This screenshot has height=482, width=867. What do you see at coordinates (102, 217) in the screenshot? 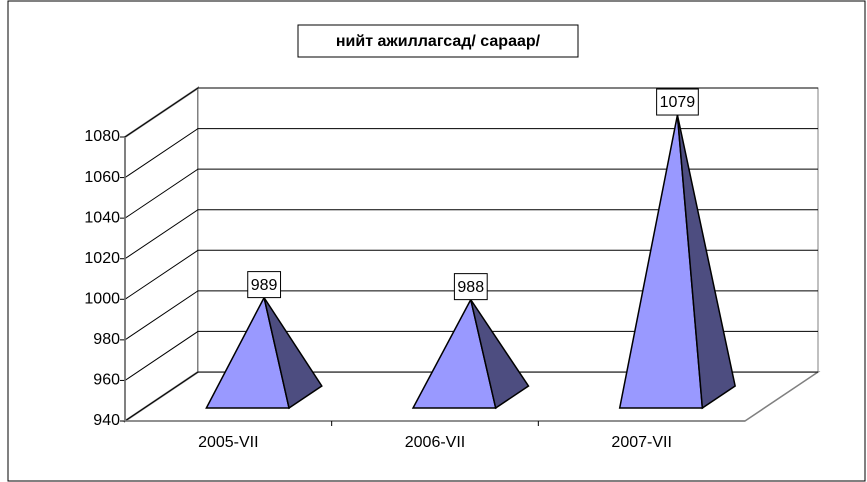
I see `y-tick-label: 1040` at bounding box center [102, 217].